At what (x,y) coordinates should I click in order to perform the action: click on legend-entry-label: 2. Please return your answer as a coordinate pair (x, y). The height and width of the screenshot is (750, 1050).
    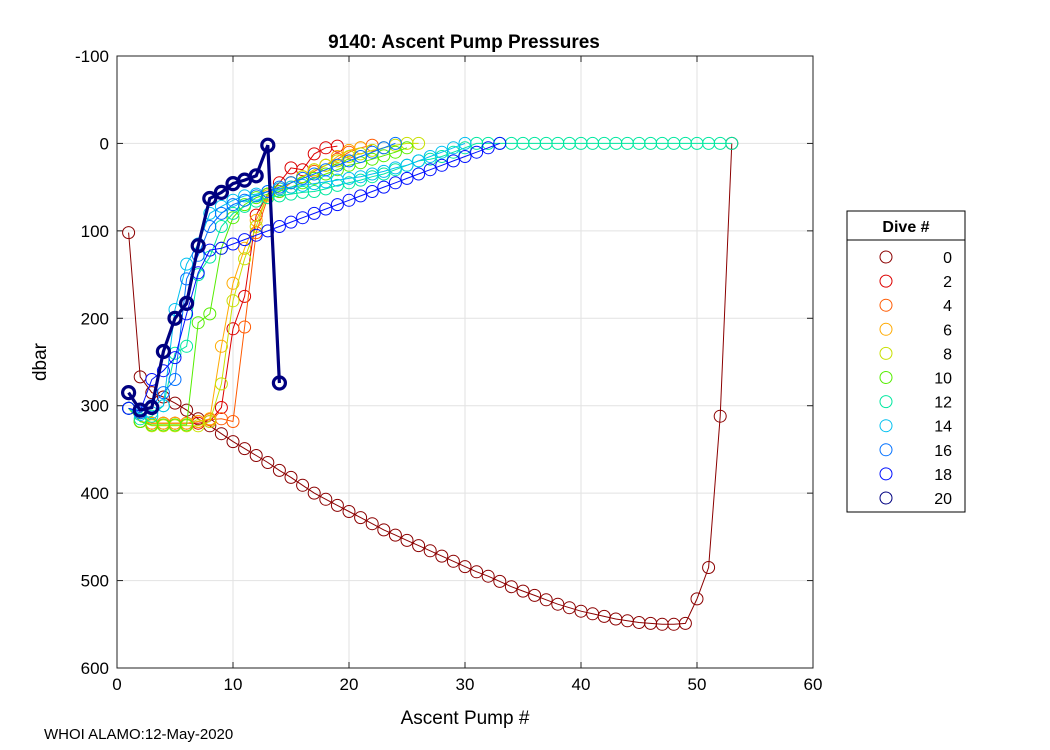
    Looking at the image, I should click on (947, 282).